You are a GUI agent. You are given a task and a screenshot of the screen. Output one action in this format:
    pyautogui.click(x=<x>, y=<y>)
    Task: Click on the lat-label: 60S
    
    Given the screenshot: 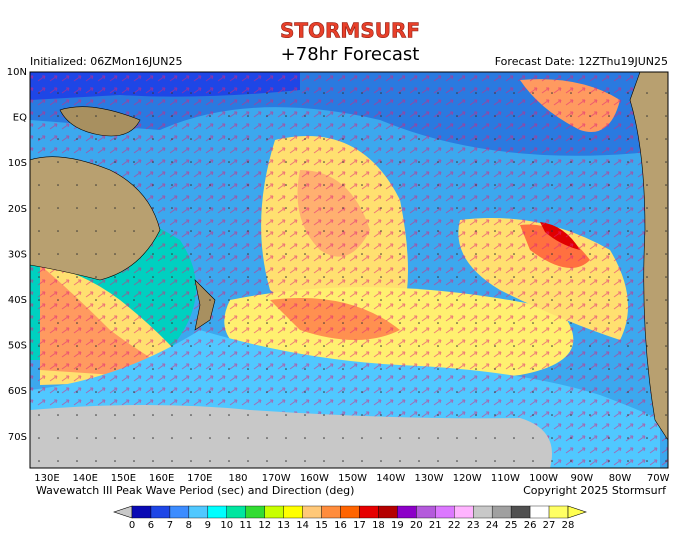 What is the action you would take?
    pyautogui.click(x=17, y=391)
    